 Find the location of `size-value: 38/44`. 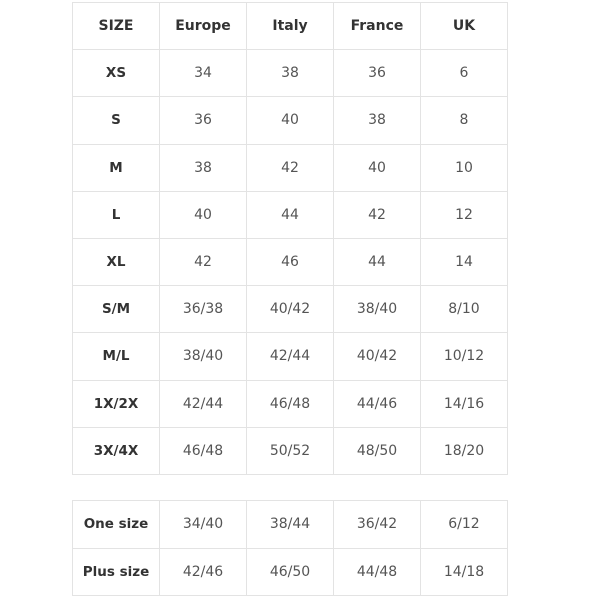

size-value: 38/44 is located at coordinates (290, 524).